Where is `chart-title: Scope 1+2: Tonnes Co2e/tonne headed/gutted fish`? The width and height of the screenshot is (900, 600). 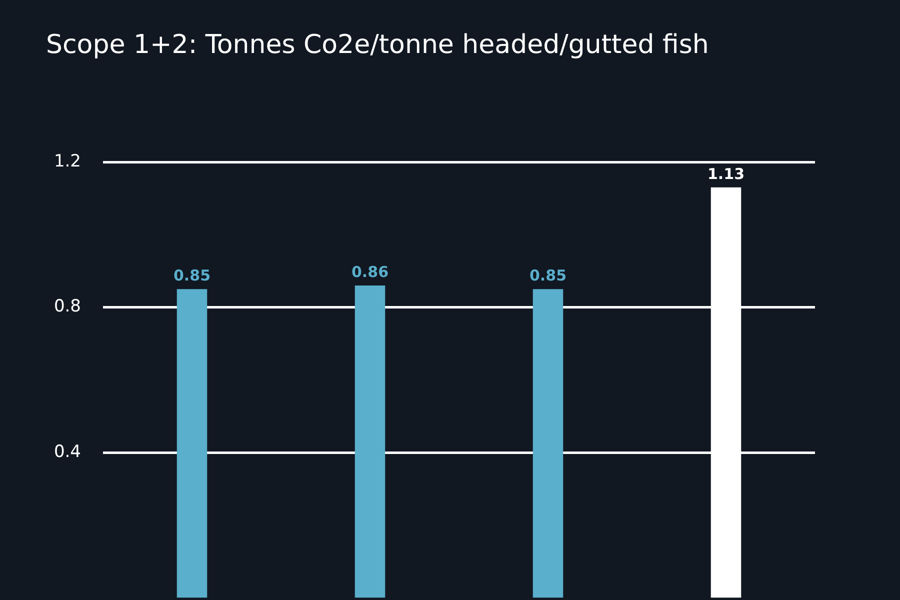
chart-title: Scope 1+2: Tonnes Co2e/tonne headed/gutted fish is located at coordinates (377, 45).